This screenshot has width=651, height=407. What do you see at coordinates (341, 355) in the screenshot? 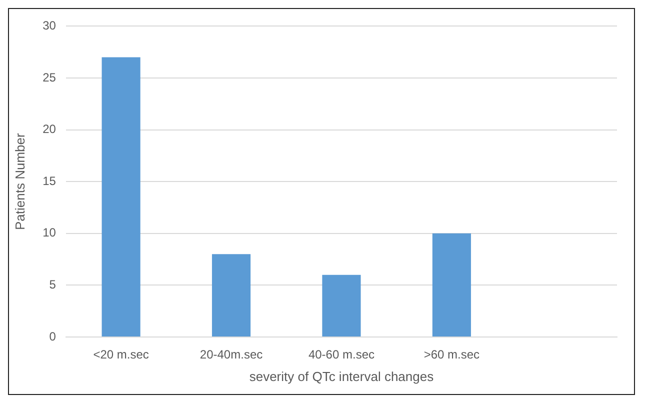
I see `x-tick-label: 40-60 m.sec` at bounding box center [341, 355].